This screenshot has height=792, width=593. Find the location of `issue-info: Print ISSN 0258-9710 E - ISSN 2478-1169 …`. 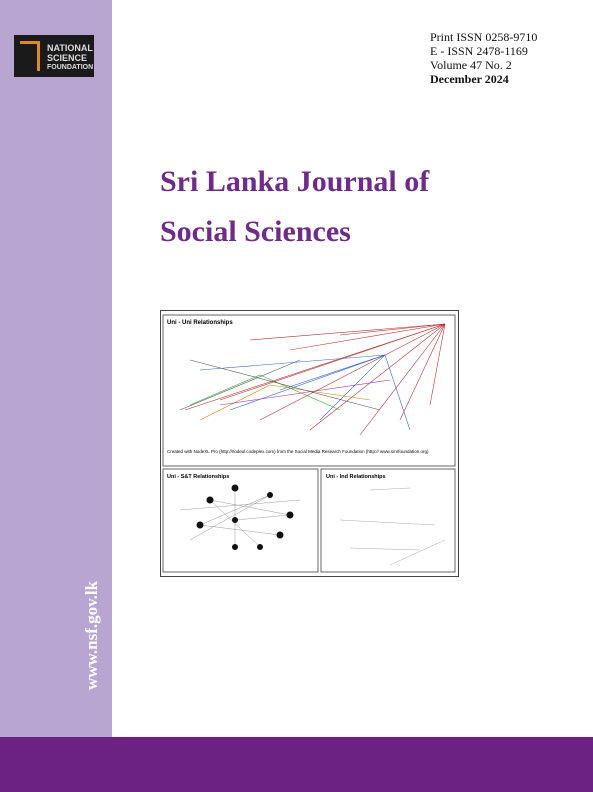

issue-info: Print ISSN 0258-9710 E - ISSN 2478-1169 … is located at coordinates (483, 58).